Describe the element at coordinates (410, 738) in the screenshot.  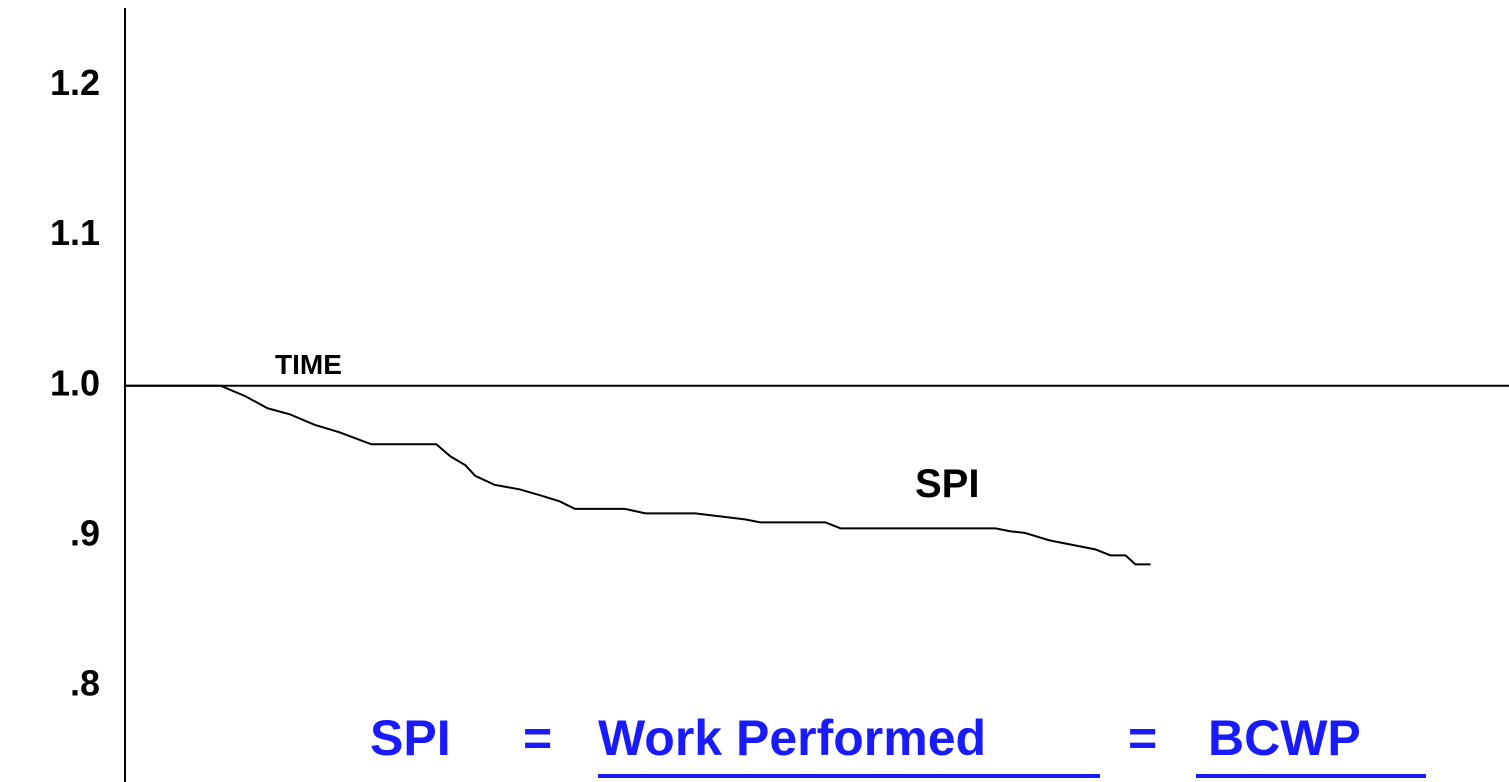
I see `formula-part: SPI` at that location.